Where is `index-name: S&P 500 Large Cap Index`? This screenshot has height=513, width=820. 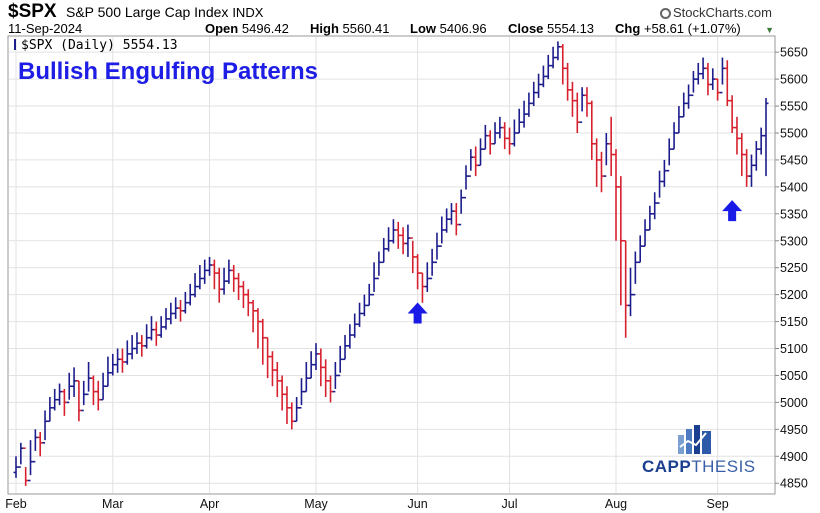 index-name: S&P 500 Large Cap Index is located at coordinates (147, 12).